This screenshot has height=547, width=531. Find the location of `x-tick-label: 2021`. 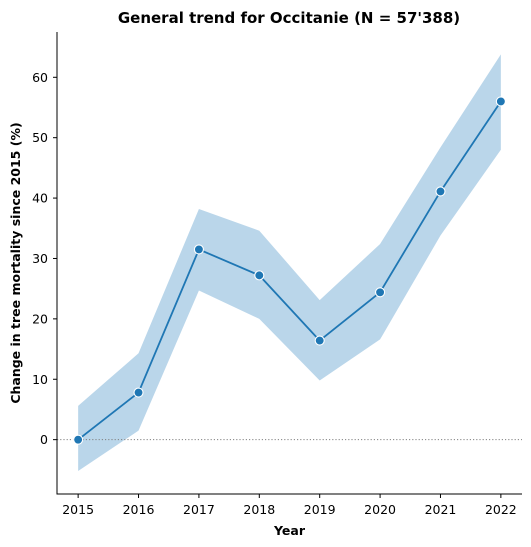

x-tick-label: 2021 is located at coordinates (441, 509).